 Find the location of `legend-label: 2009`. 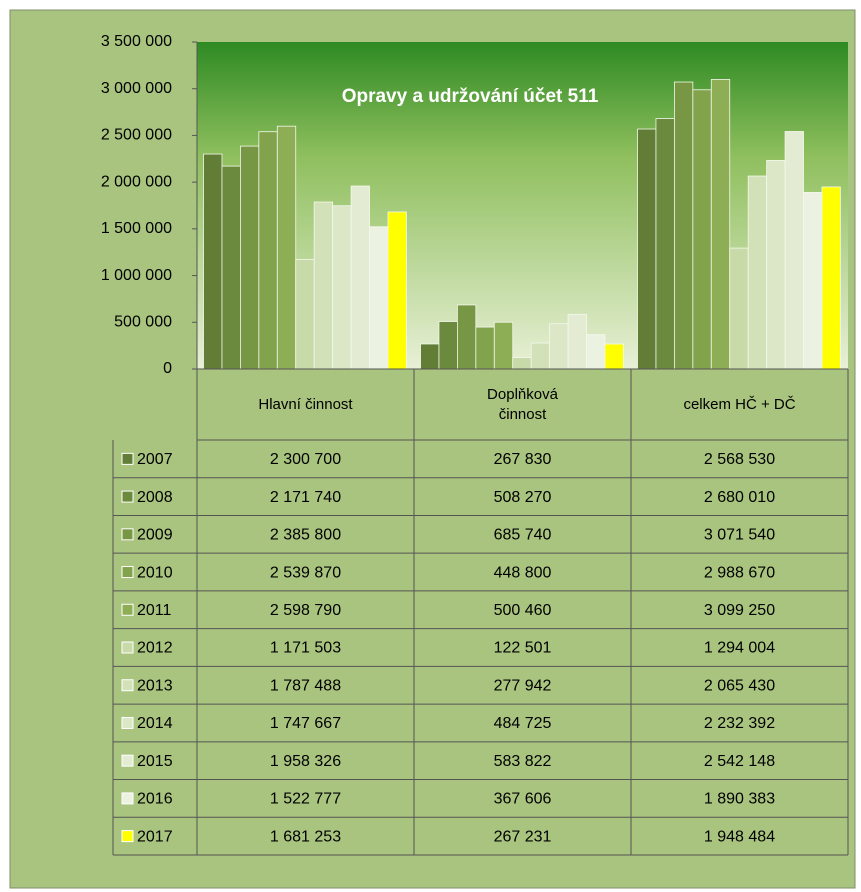

legend-label: 2009 is located at coordinates (155, 535).